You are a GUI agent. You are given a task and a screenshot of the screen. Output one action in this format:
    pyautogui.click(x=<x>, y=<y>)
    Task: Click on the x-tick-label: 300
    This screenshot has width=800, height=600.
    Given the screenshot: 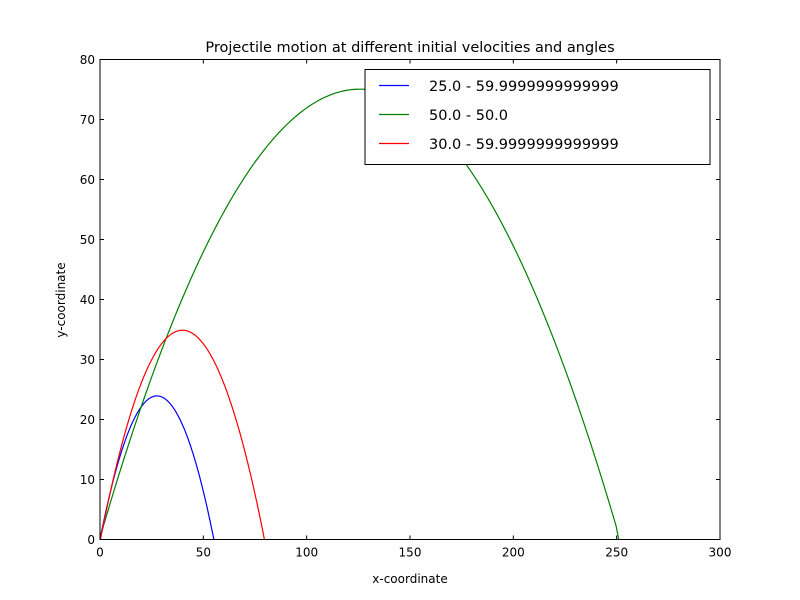 What is the action you would take?
    pyautogui.click(x=720, y=553)
    